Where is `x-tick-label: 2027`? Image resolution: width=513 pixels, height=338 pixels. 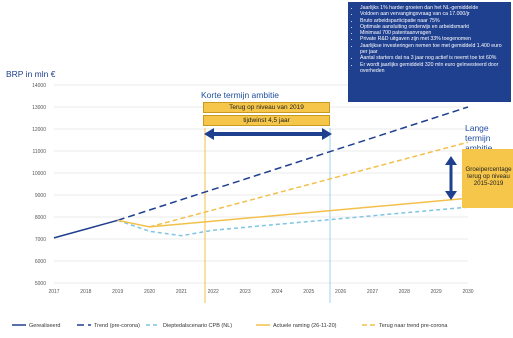
x-tick-label: 2027 is located at coordinates (372, 292).